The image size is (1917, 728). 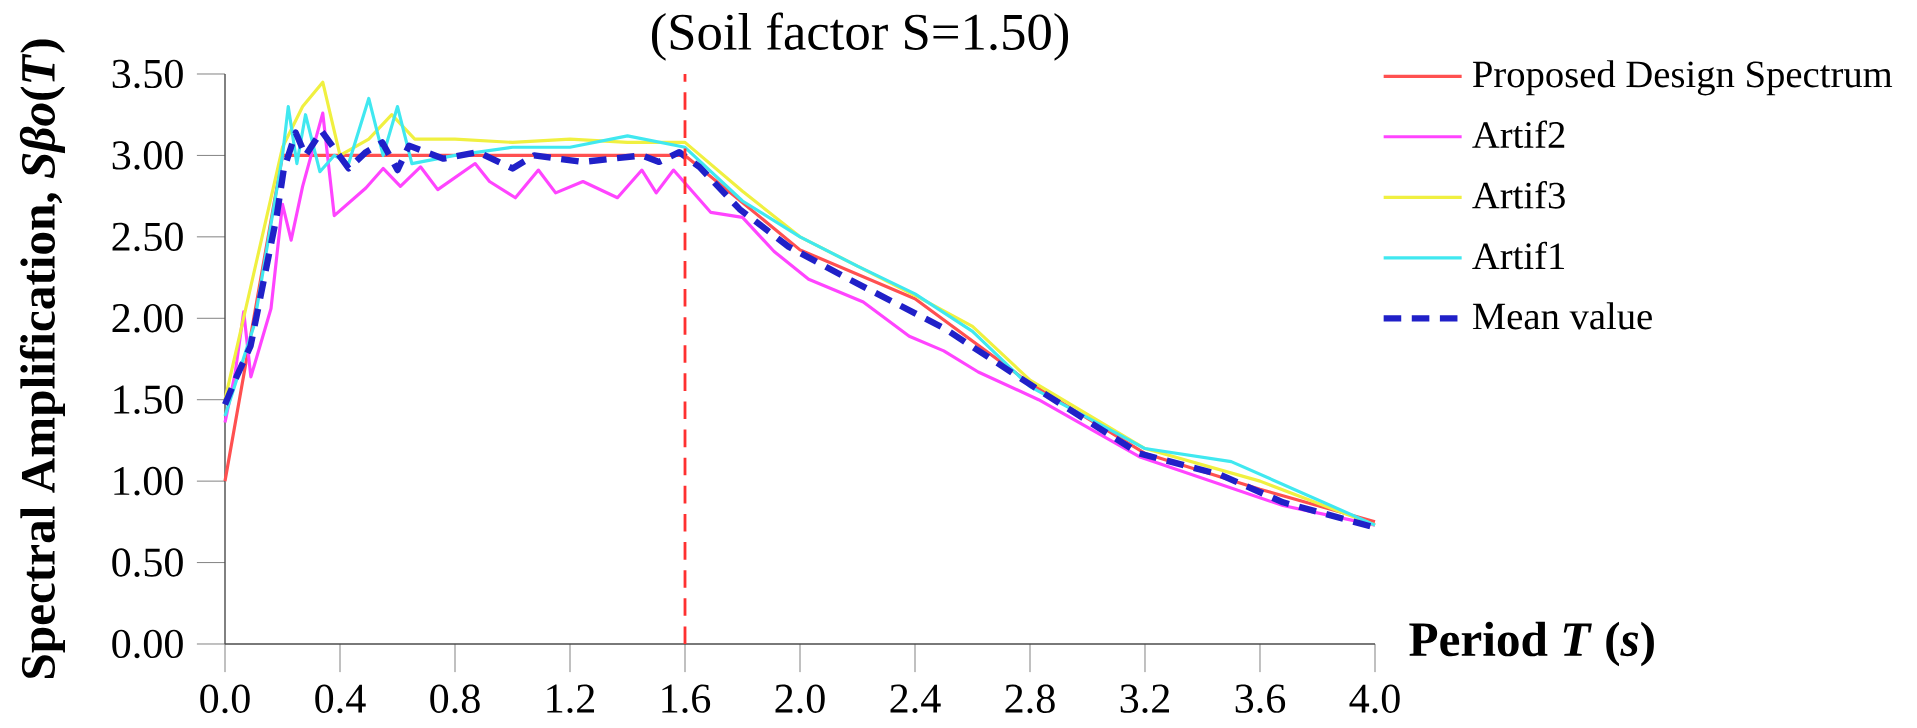 What do you see at coordinates (1374, 699) in the screenshot?
I see `x-tick-label: 4.0` at bounding box center [1374, 699].